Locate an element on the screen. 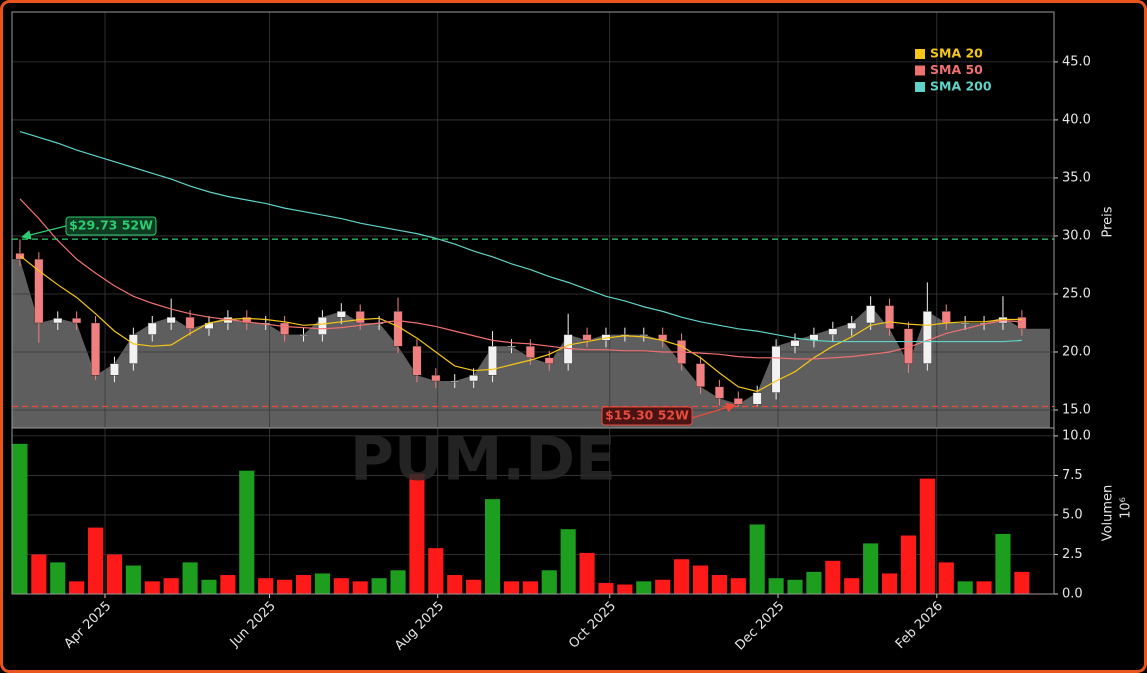 This screenshot has height=673, width=1147. y-tick-label: 7.5 is located at coordinates (1072, 475).